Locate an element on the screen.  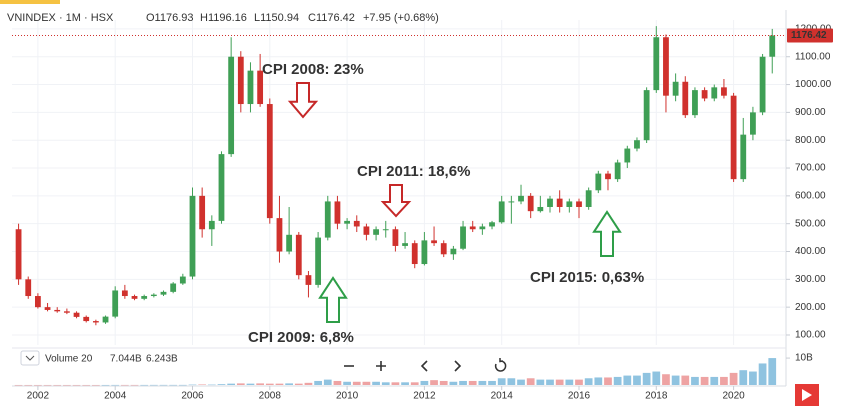
symbol: VNINDEX · 1M · HSX is located at coordinates (60, 18).